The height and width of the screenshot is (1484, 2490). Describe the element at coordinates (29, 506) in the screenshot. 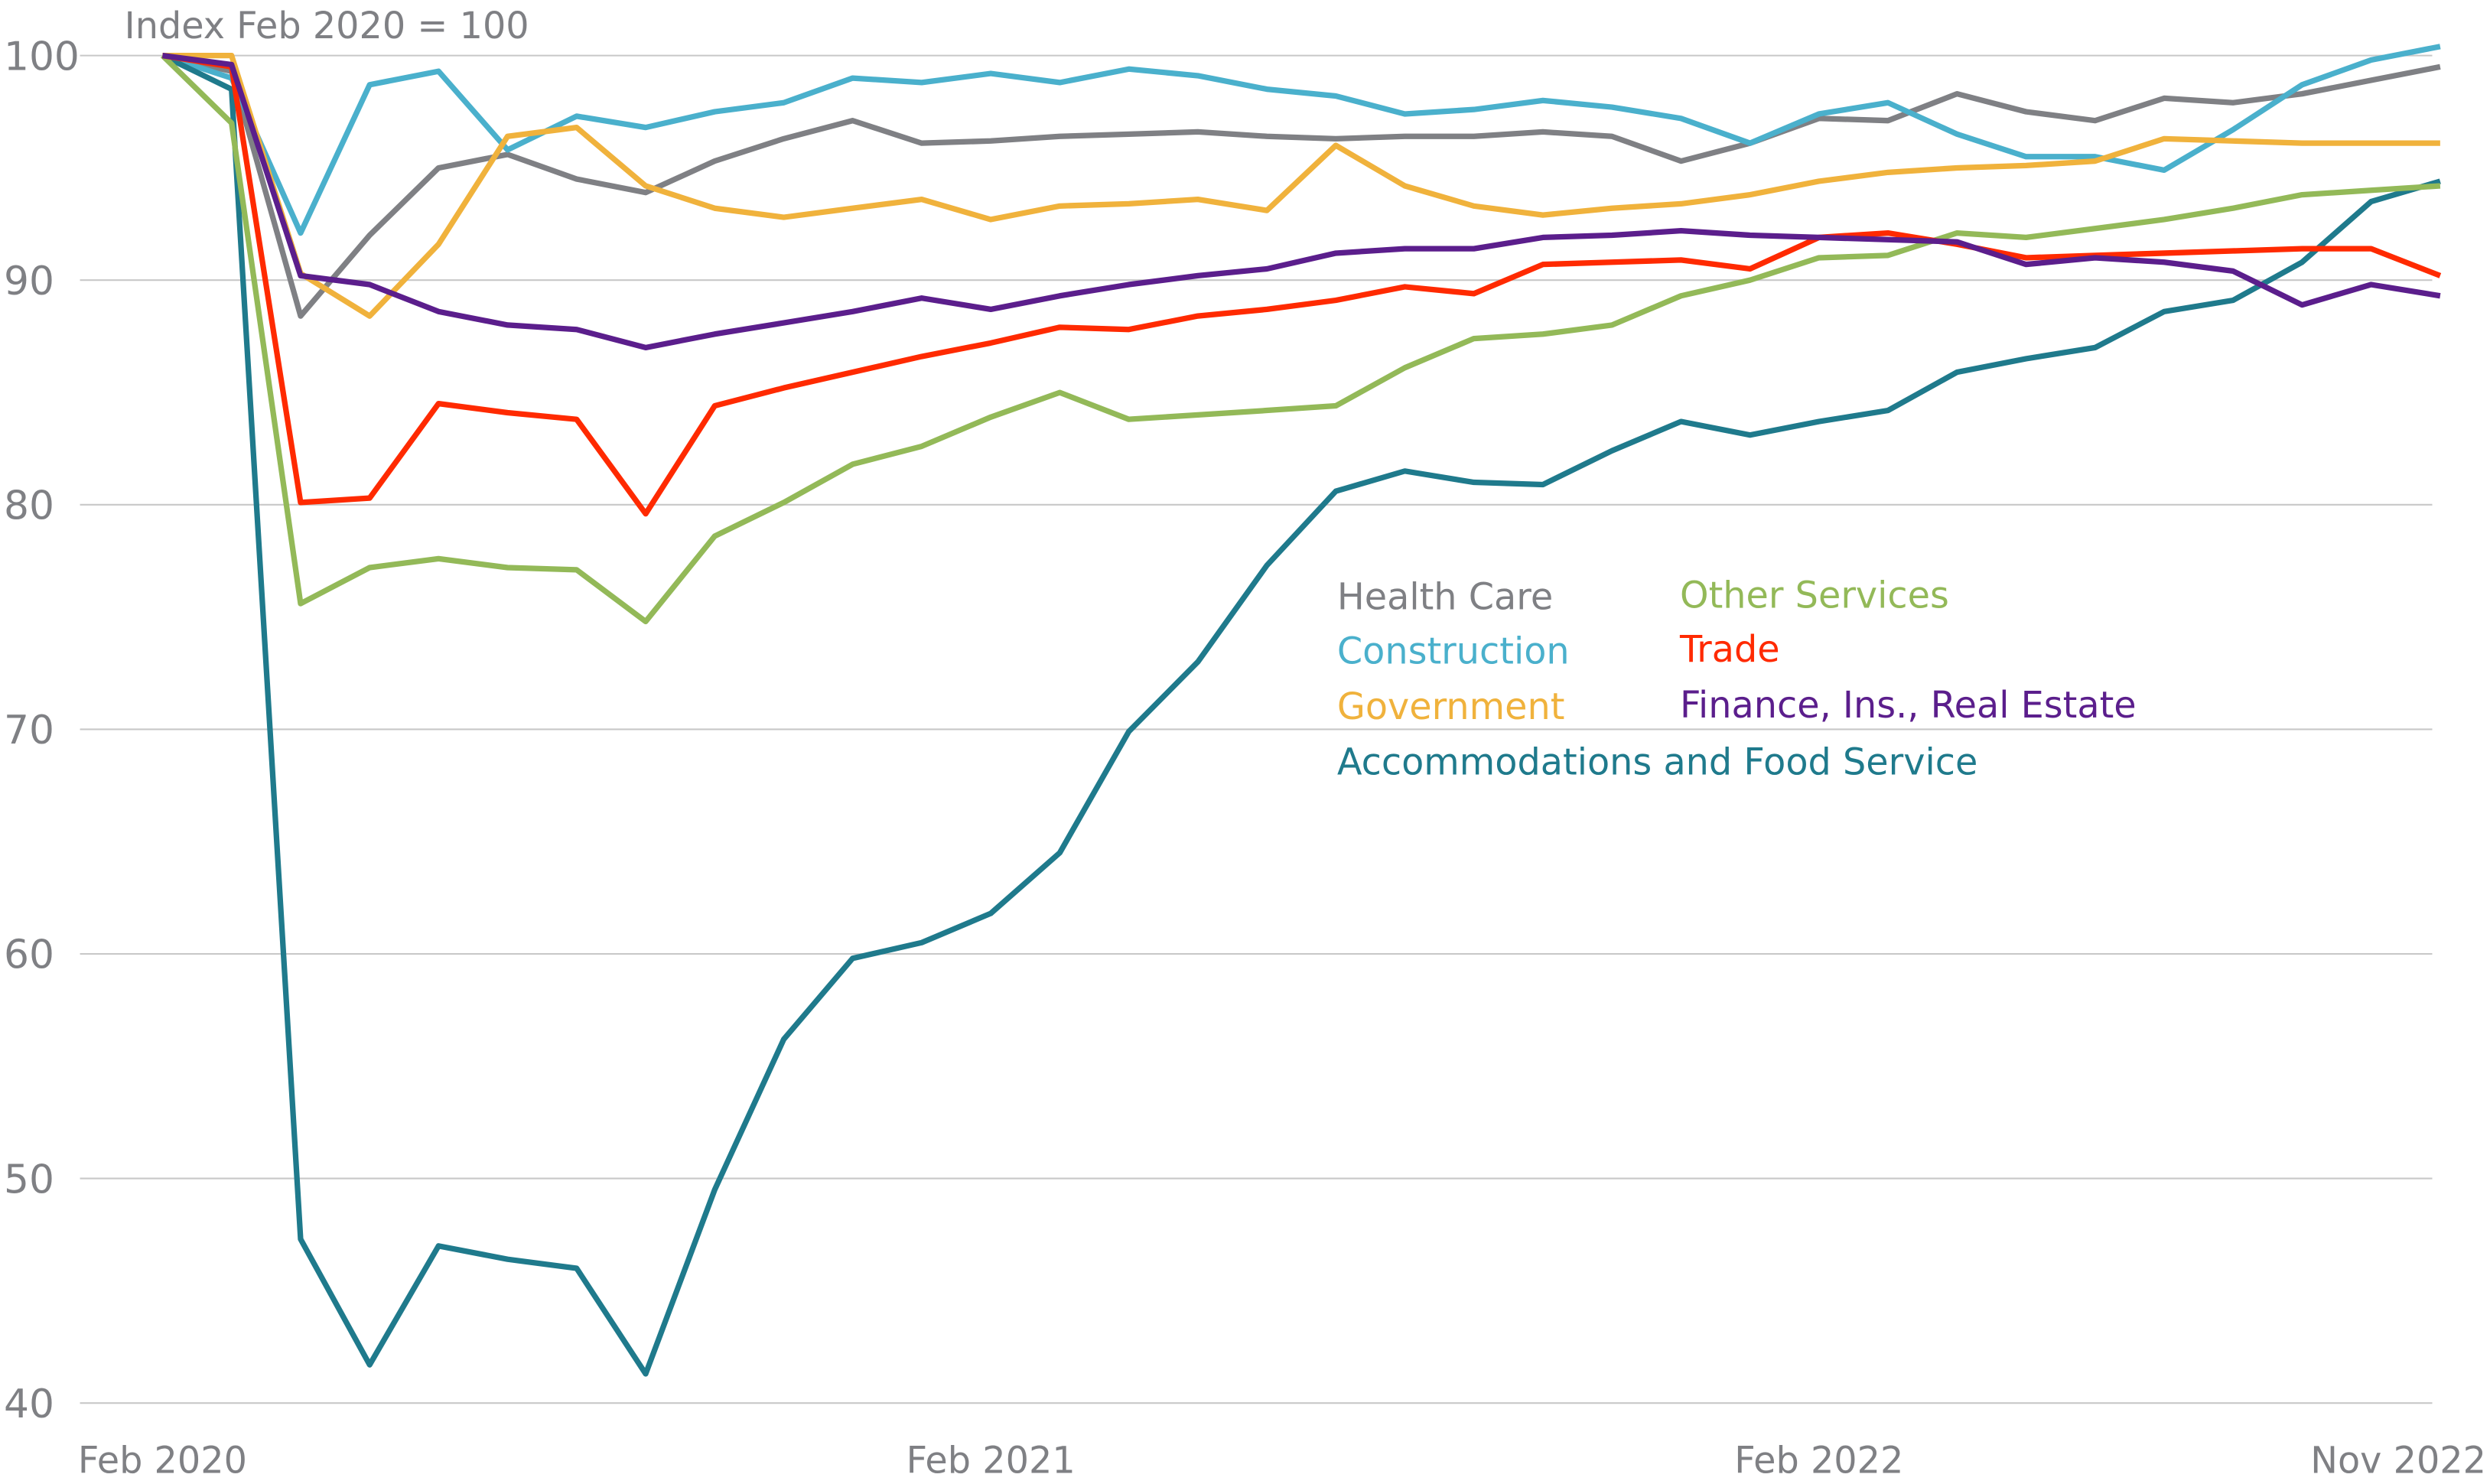

I see `y-tick-label: 80` at that location.